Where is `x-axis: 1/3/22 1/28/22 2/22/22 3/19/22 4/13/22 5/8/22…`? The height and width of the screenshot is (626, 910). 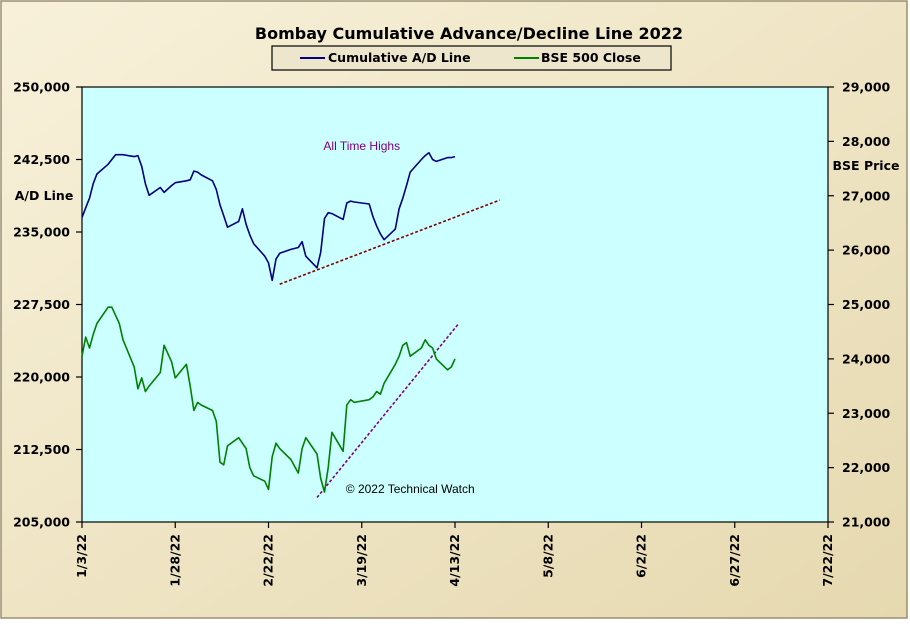
x-axis: 1/3/22 1/28/22 2/22/22 3/19/22 4/13/22 5/8/22… is located at coordinates (454, 554).